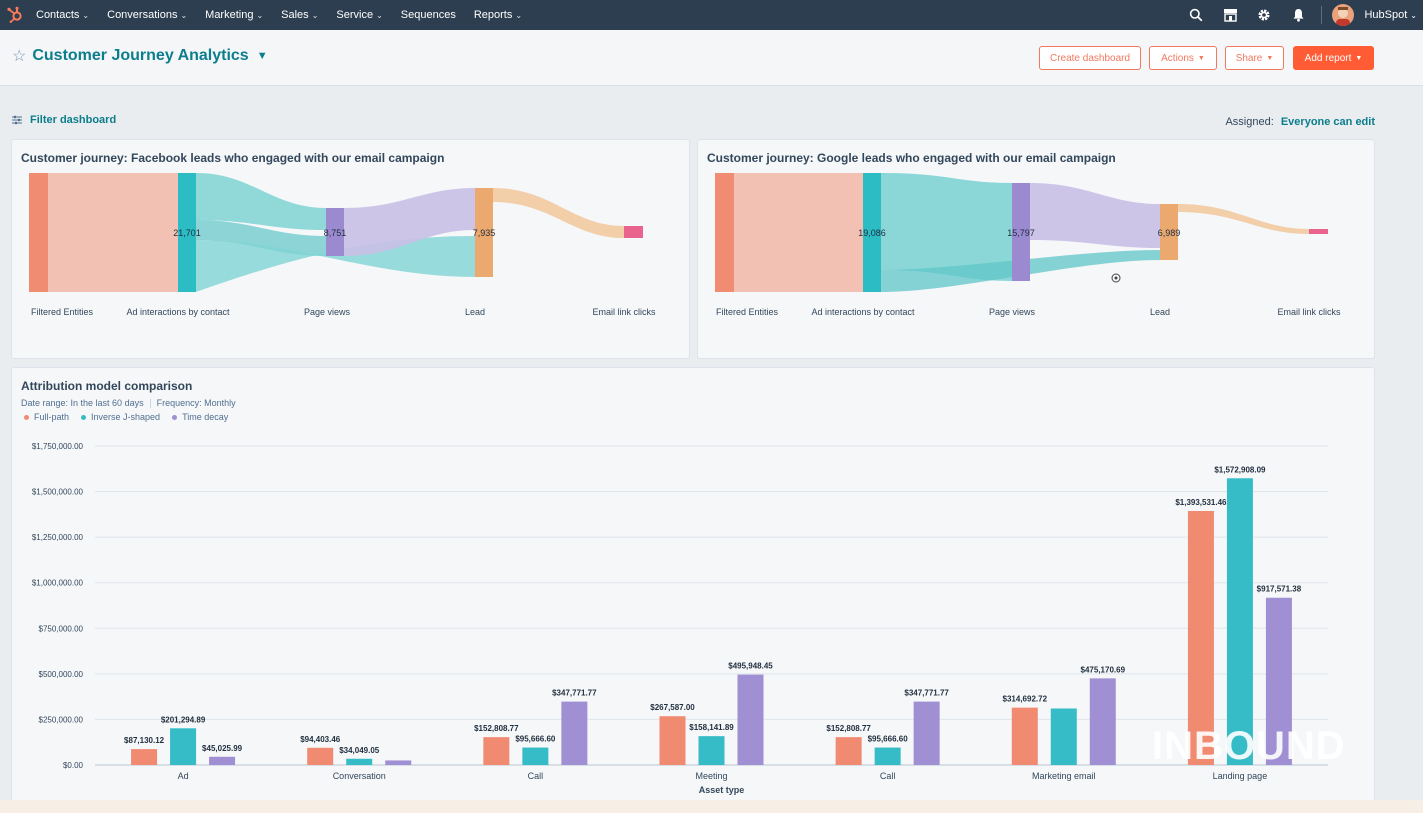 The height and width of the screenshot is (813, 1423). What do you see at coordinates (1240, 469) in the screenshot?
I see `bar-data-label: $1,572,908.09` at bounding box center [1240, 469].